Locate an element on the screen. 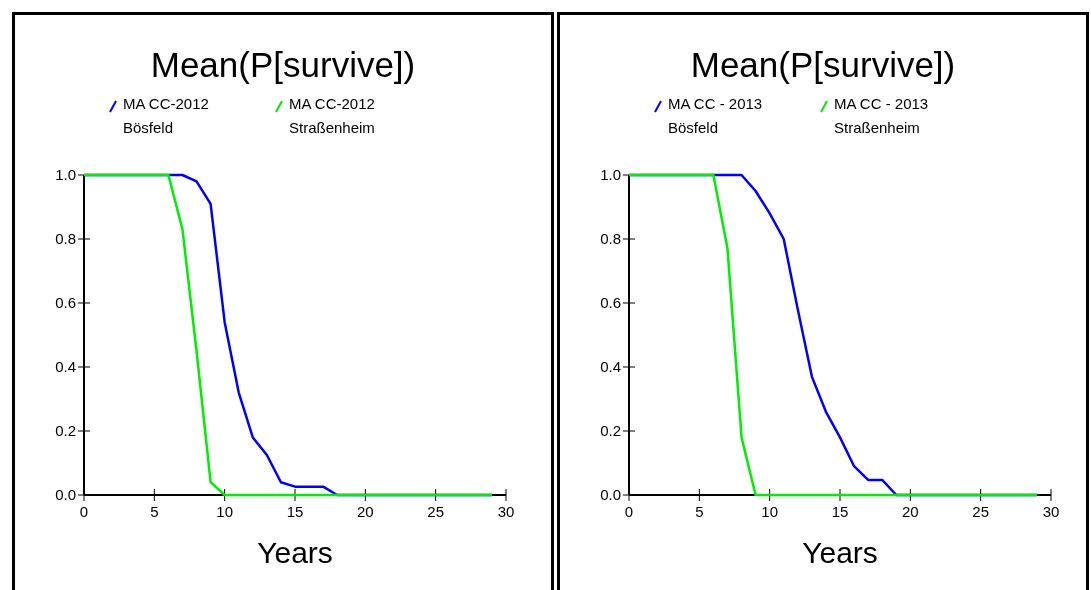 The width and height of the screenshot is (1091, 590). legend-label: MA CC - 2013 Bösfeld is located at coordinates (715, 115).